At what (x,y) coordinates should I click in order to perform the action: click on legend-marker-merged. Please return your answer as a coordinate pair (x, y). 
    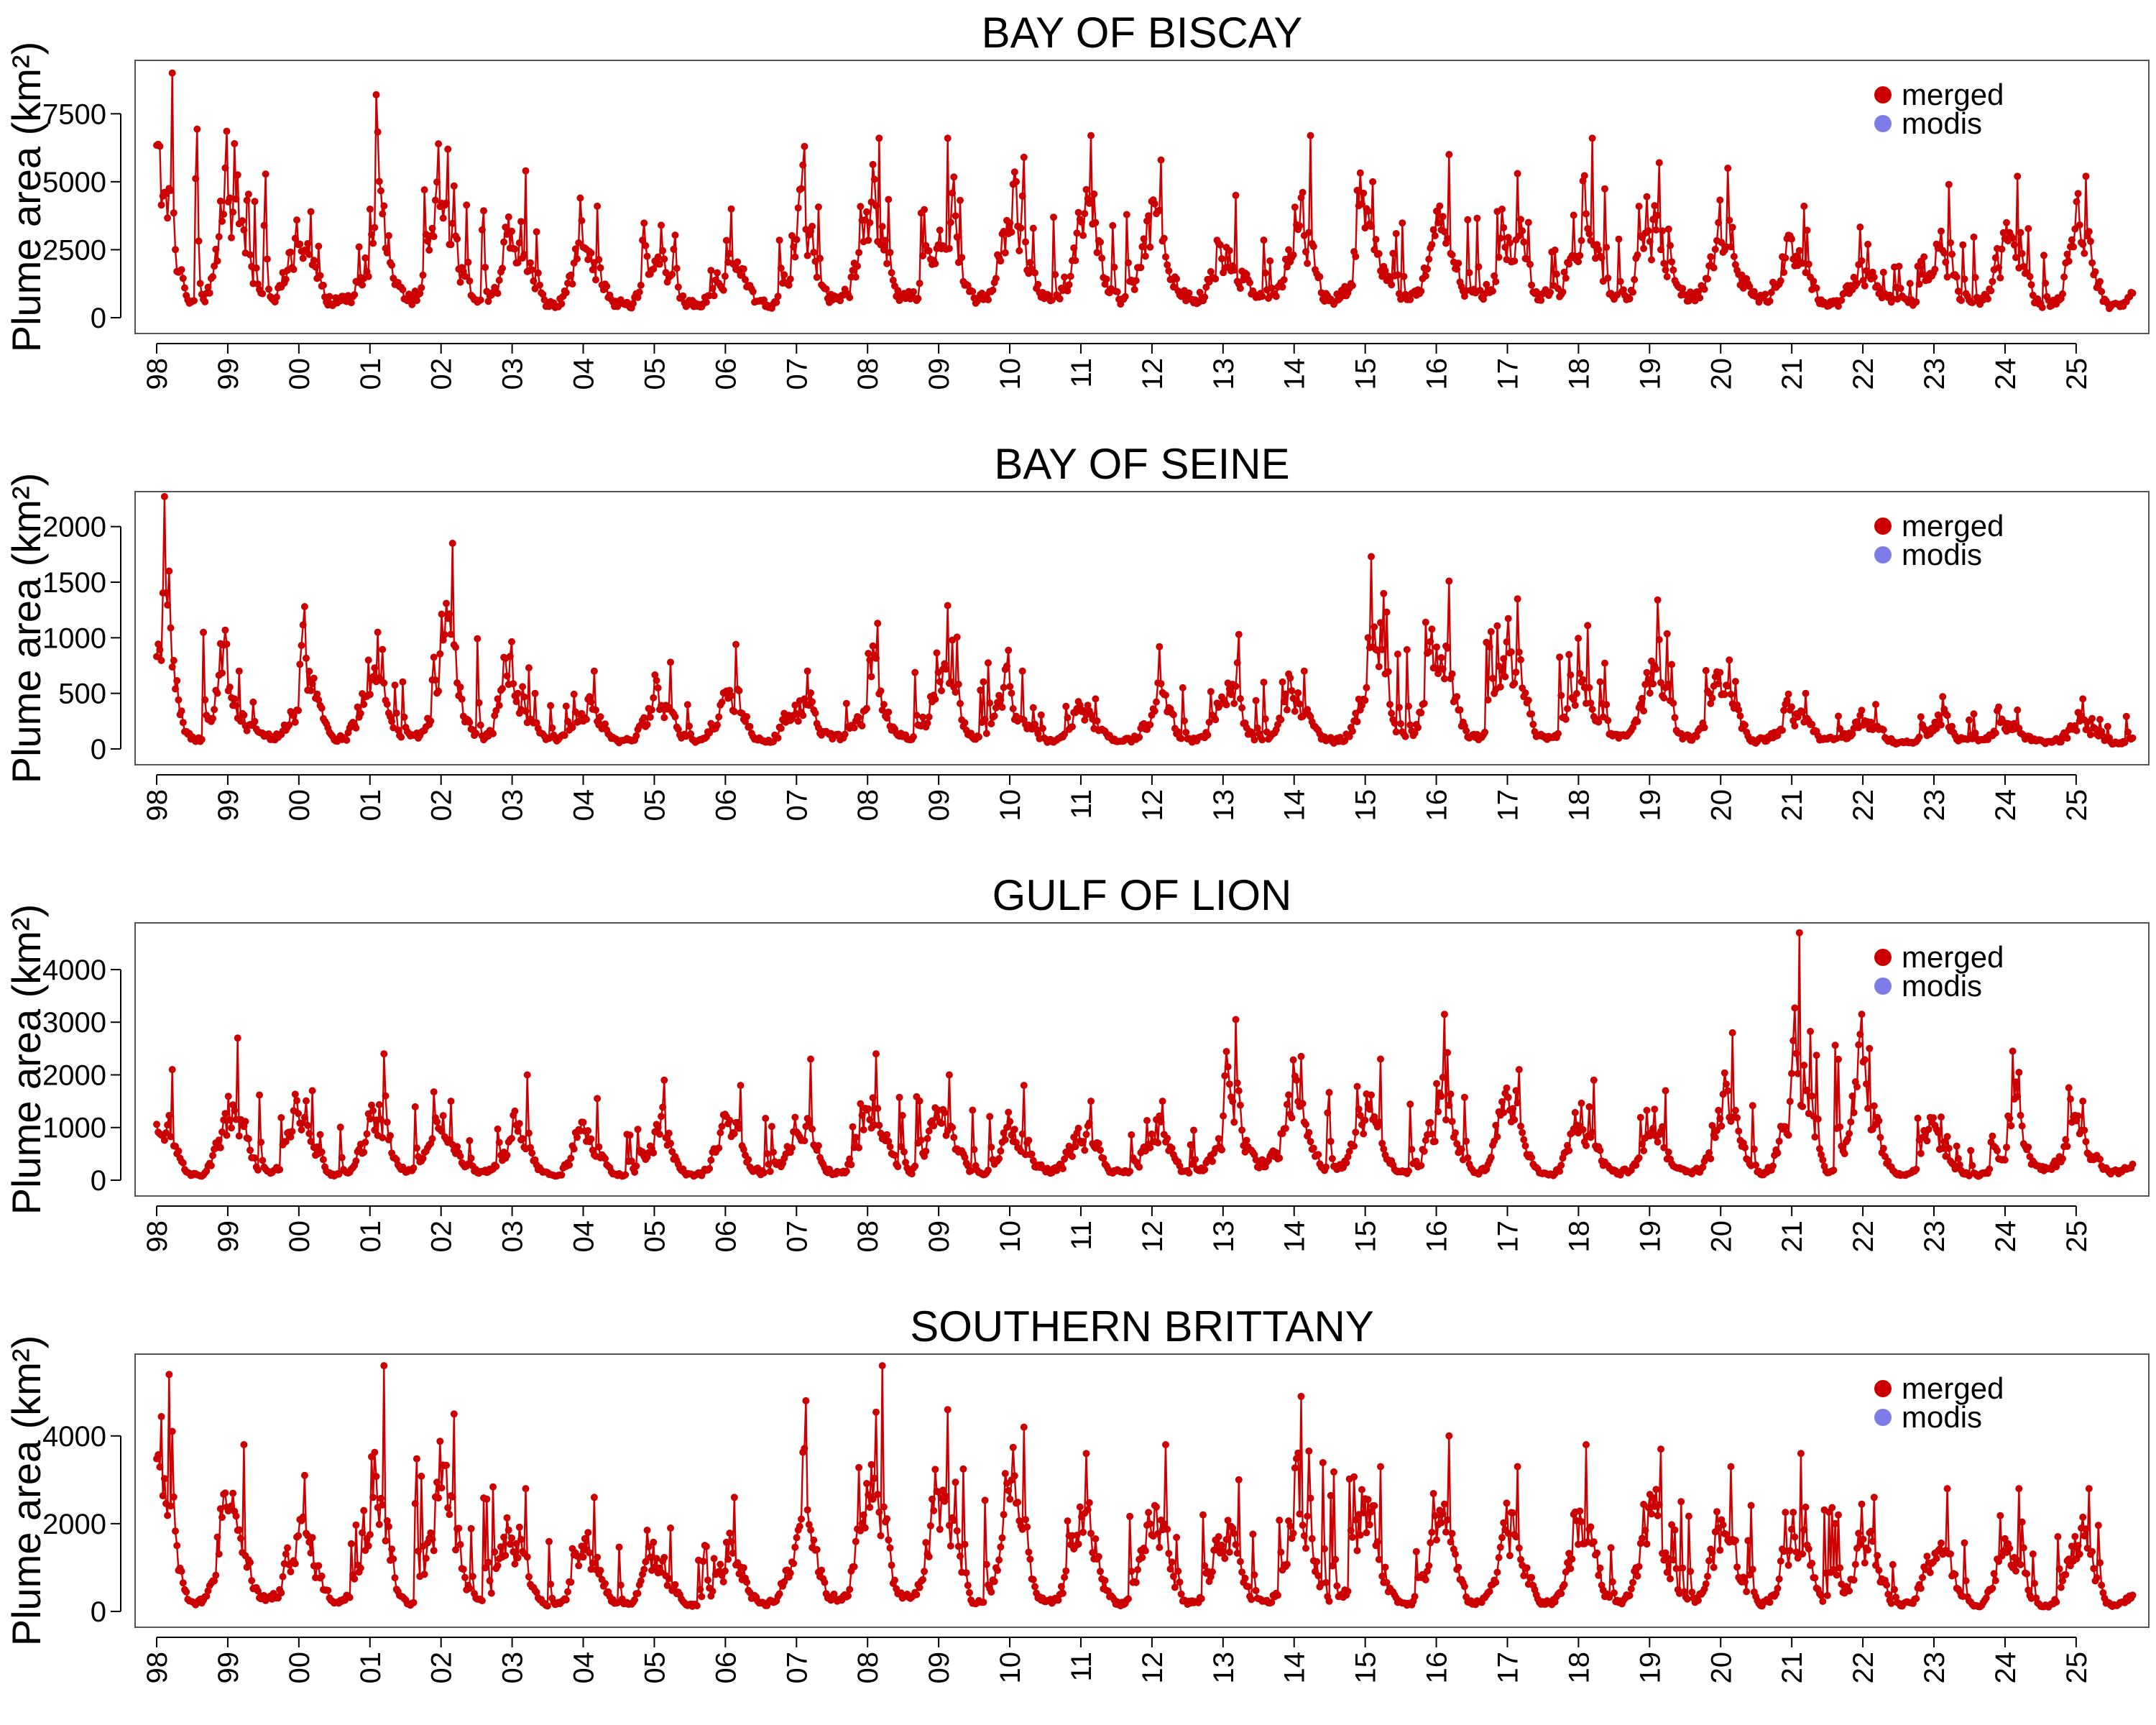
    Looking at the image, I should click on (1883, 957).